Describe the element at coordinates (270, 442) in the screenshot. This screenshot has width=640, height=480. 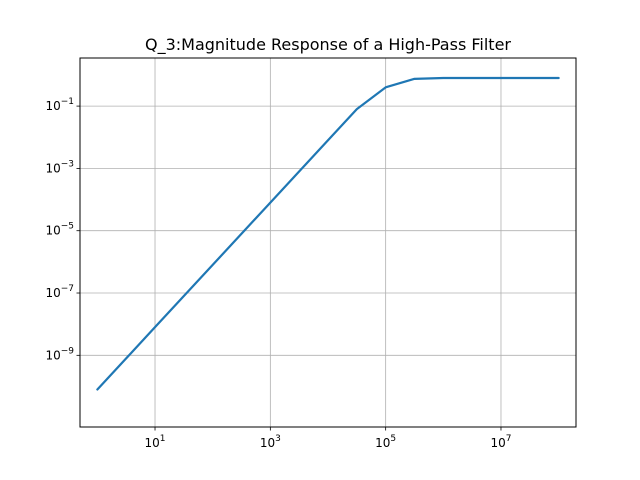
I see `x-tick-label: 10³` at that location.